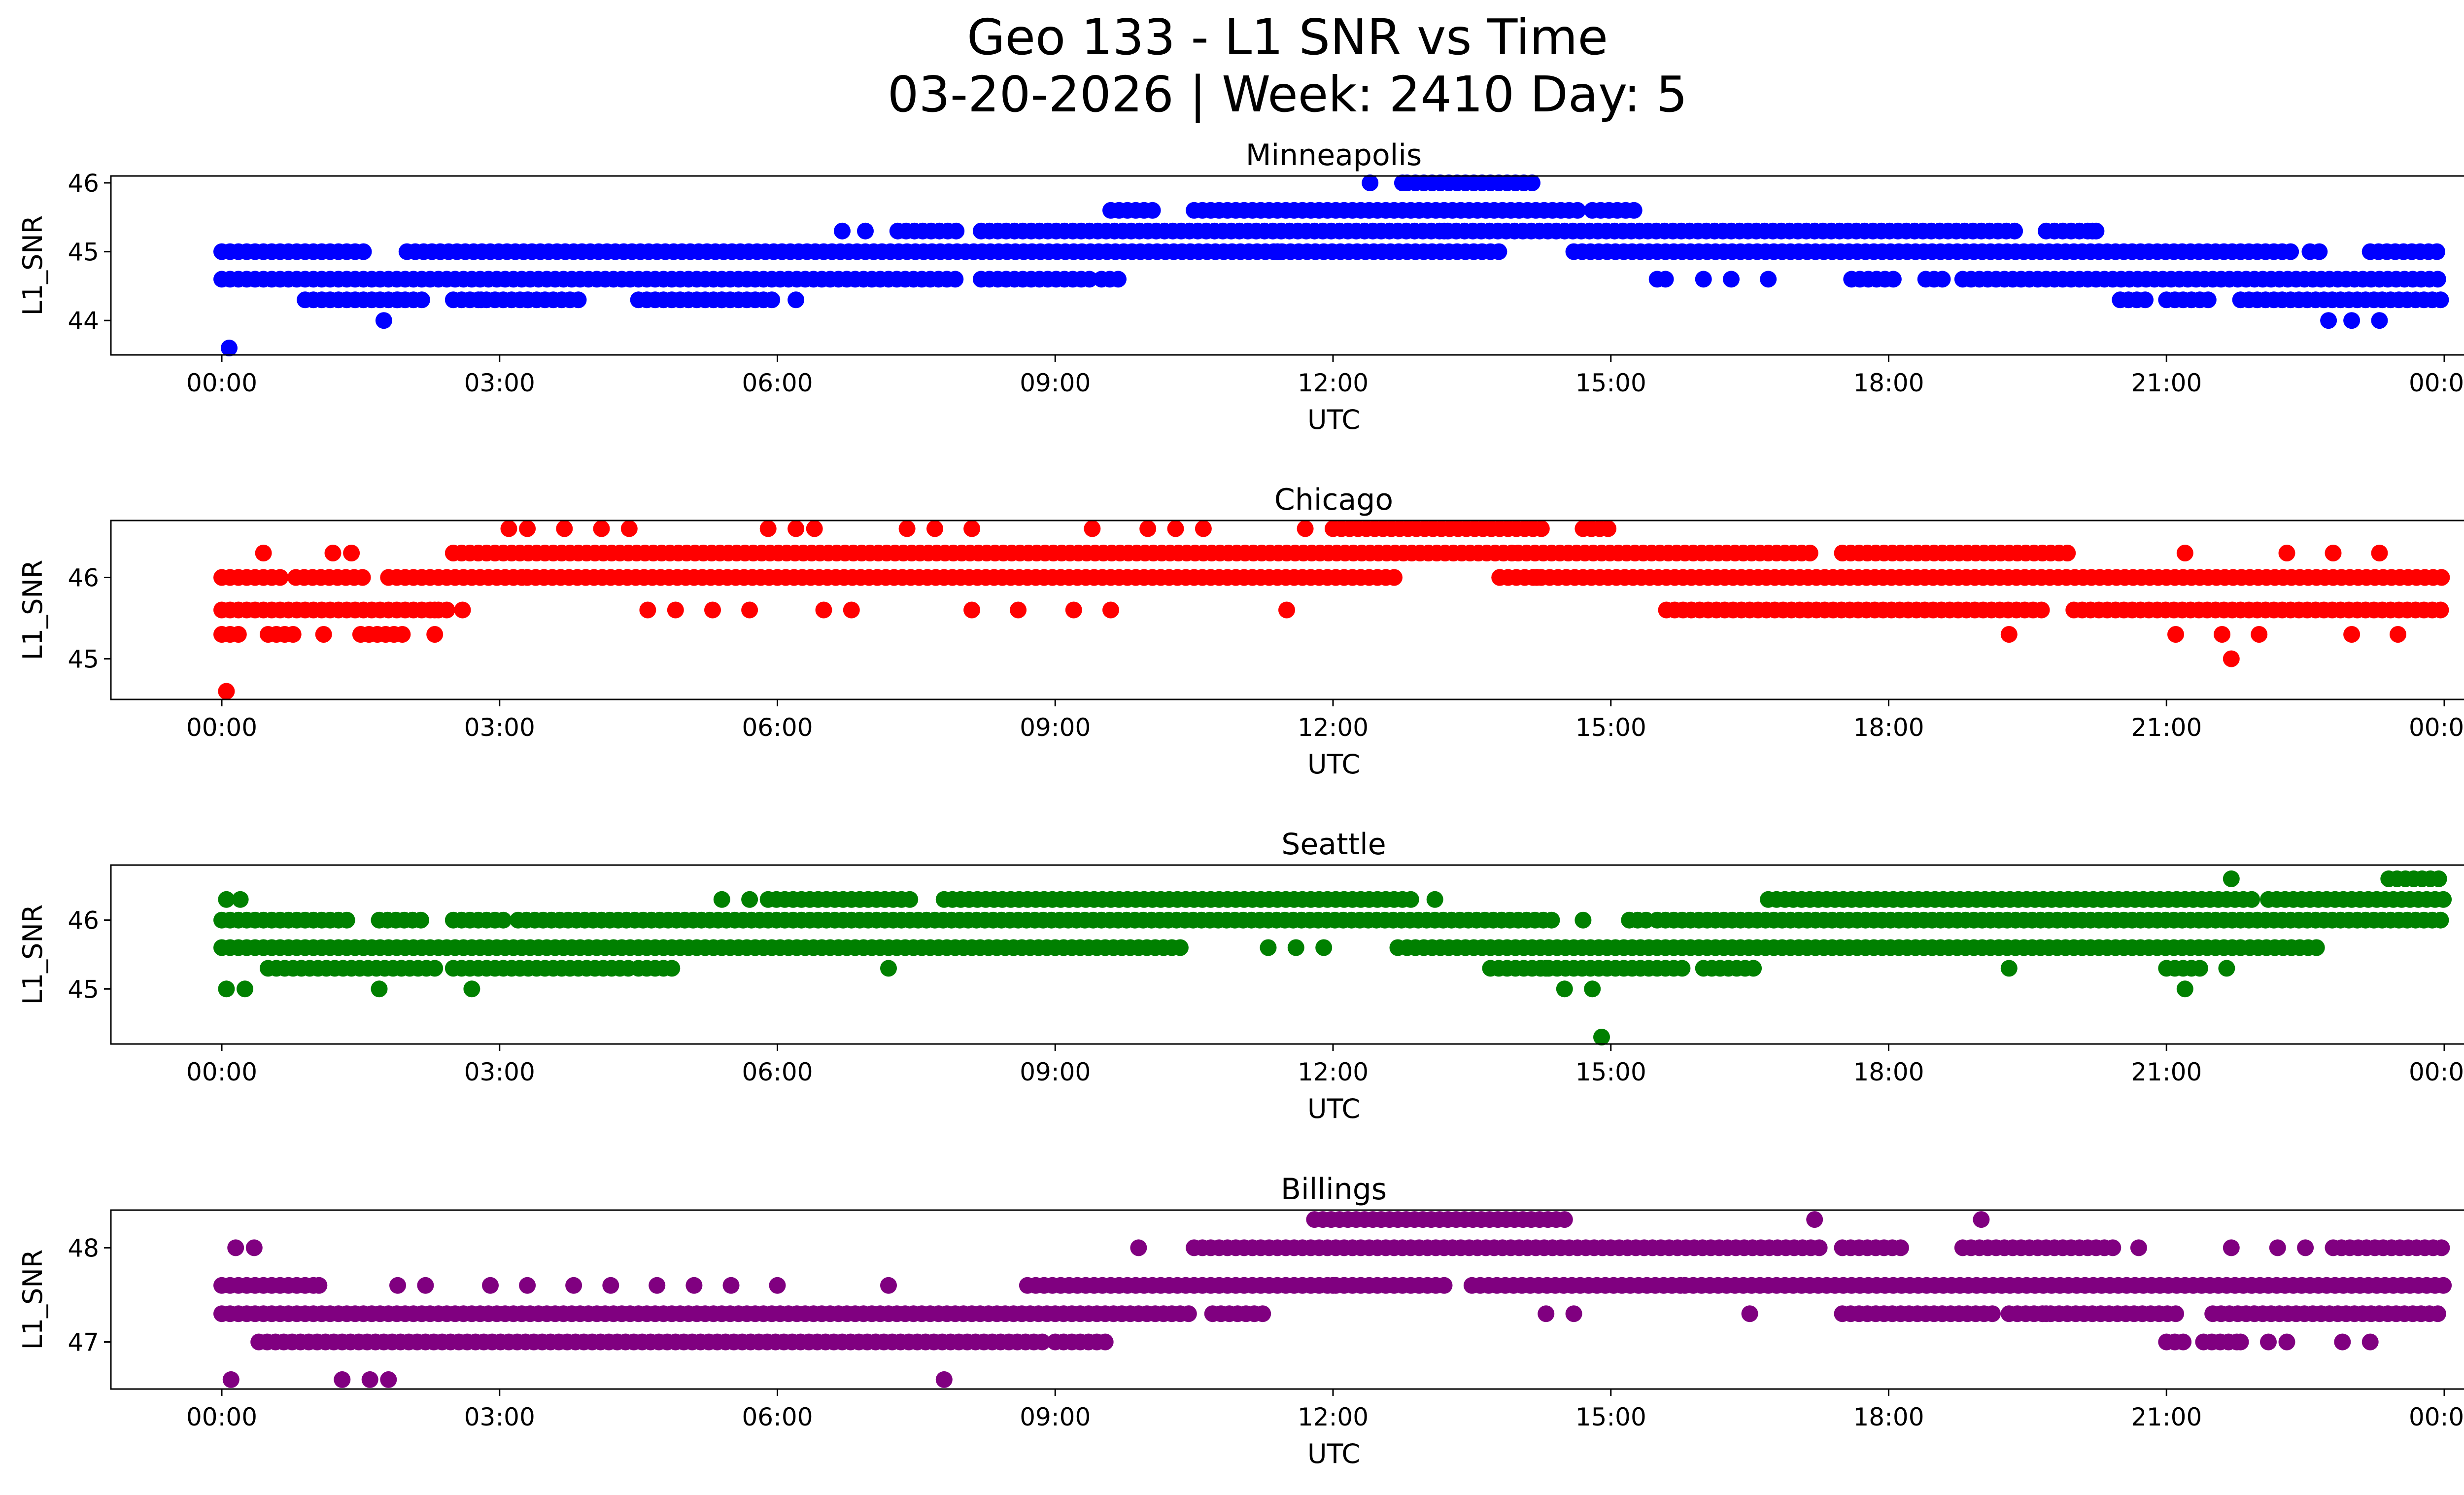 The image size is (2464, 1495). I want to click on y-tick-label: 46, so click(83, 578).